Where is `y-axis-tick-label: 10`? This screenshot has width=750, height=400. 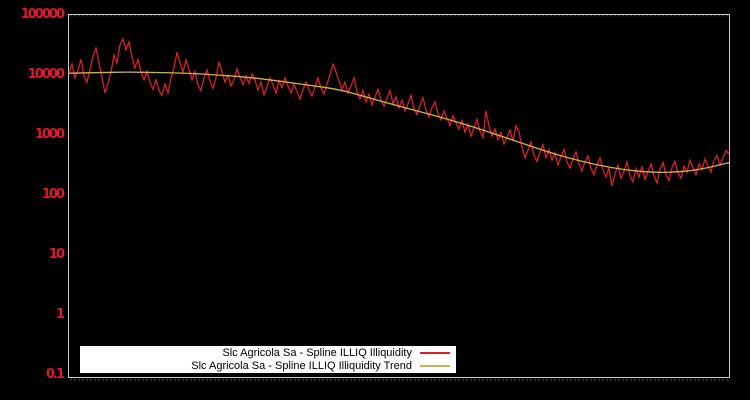
y-axis-tick-label: 10 is located at coordinates (56, 254).